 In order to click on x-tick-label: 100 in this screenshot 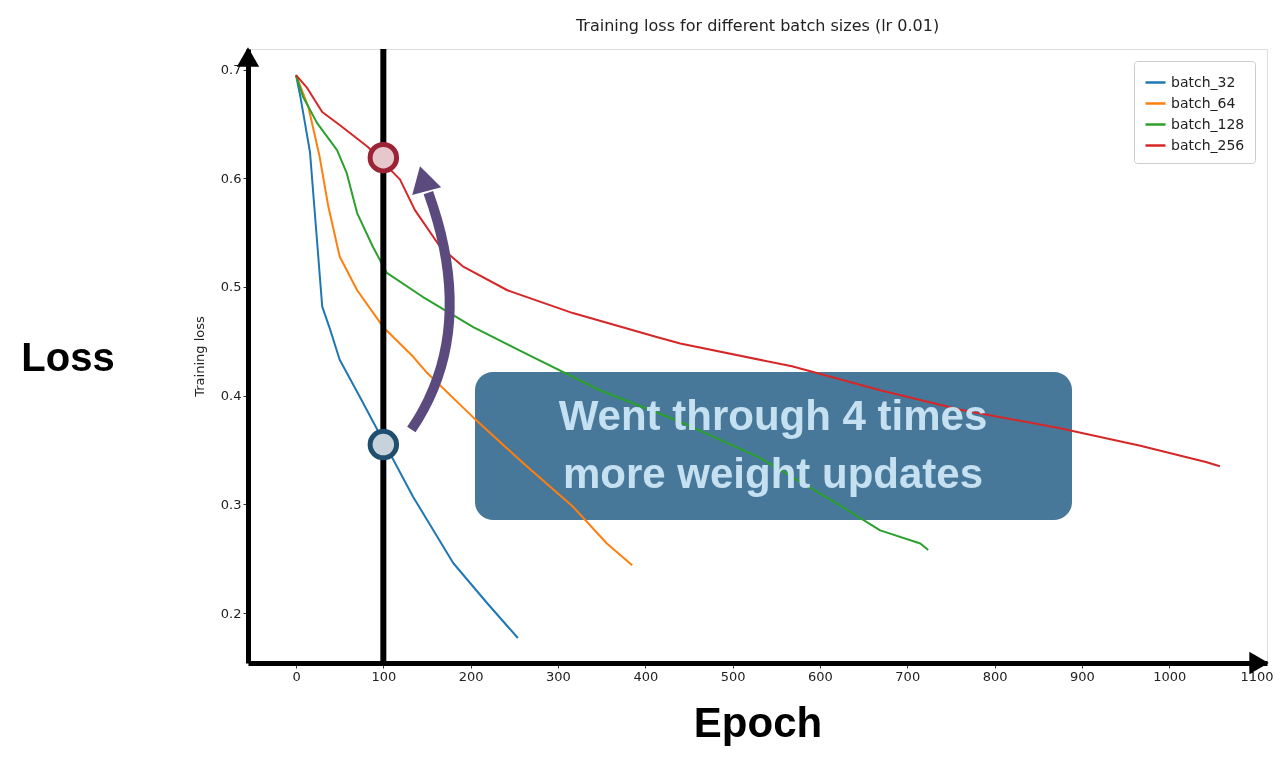, I will do `click(384, 676)`.